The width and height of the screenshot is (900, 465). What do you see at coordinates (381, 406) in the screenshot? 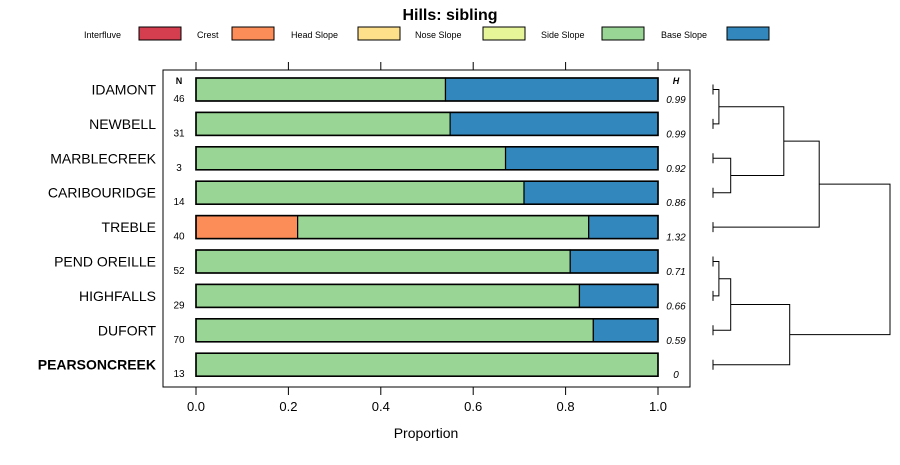
I see `x-tick-label-2: 0.4` at bounding box center [381, 406].